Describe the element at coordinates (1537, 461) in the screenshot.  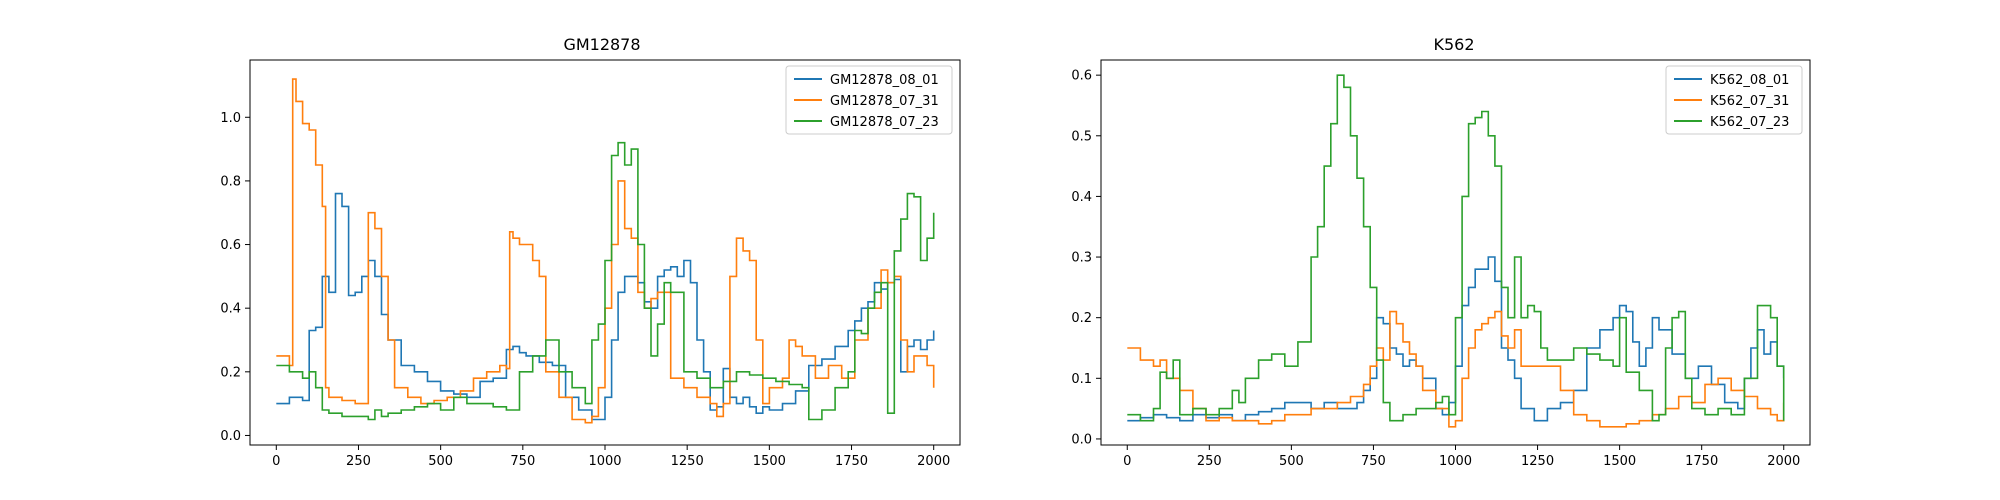
I see `k562-x-tick-label: 1250` at that location.